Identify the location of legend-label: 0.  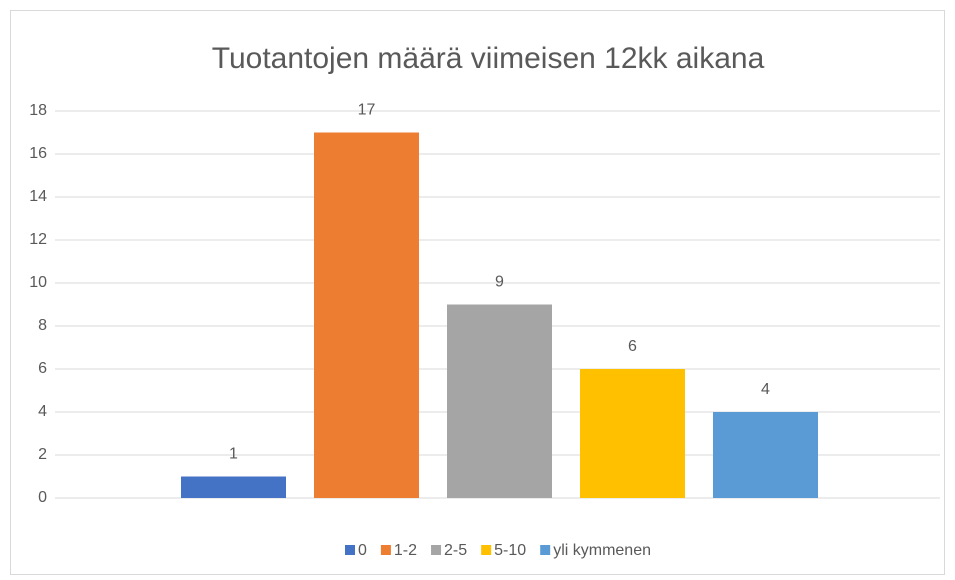
(362, 550).